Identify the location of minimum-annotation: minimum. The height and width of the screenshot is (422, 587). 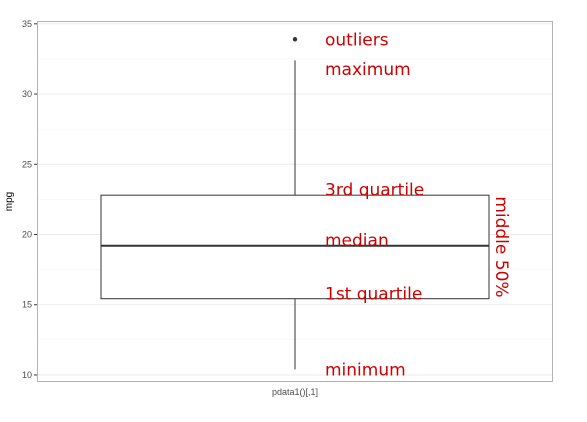
(365, 370).